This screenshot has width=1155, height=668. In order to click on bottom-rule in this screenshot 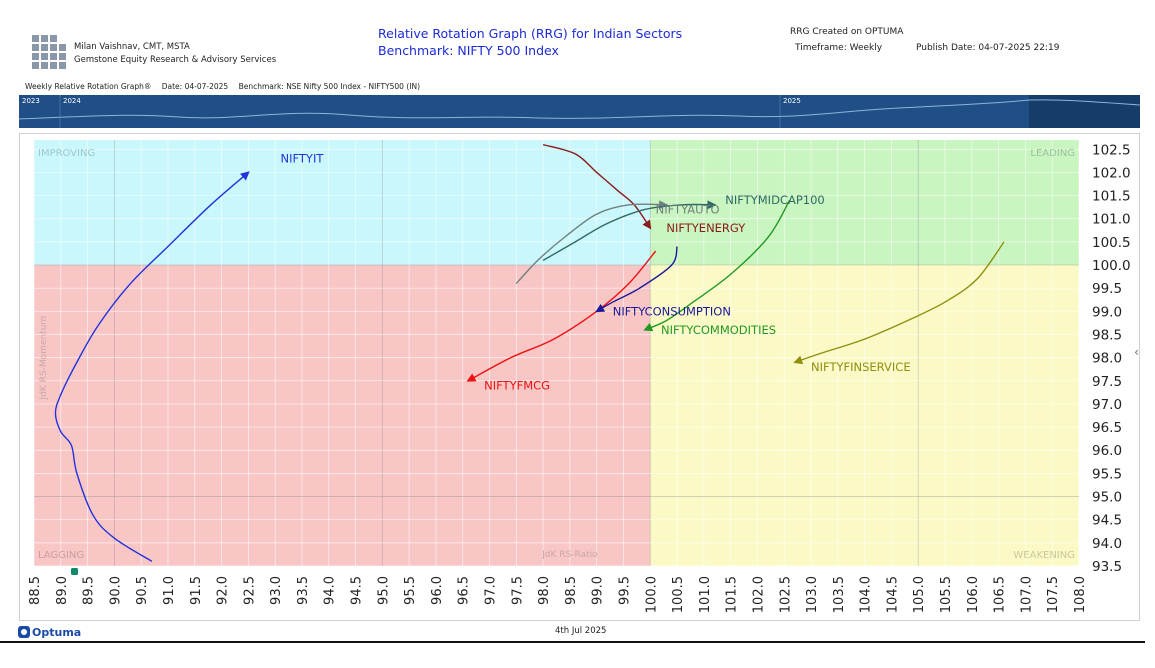, I will do `click(572, 642)`.